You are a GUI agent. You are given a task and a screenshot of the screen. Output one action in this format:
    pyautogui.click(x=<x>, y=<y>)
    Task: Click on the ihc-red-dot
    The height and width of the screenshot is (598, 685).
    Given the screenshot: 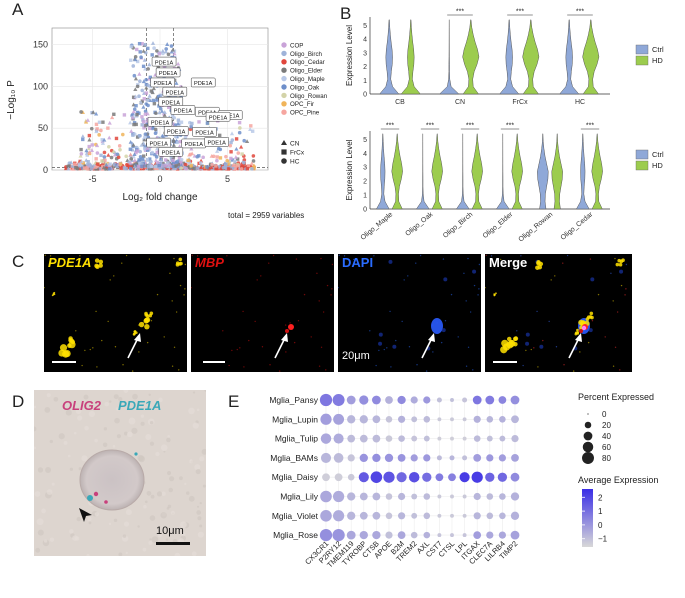 What is the action you would take?
    pyautogui.click(x=96, y=494)
    